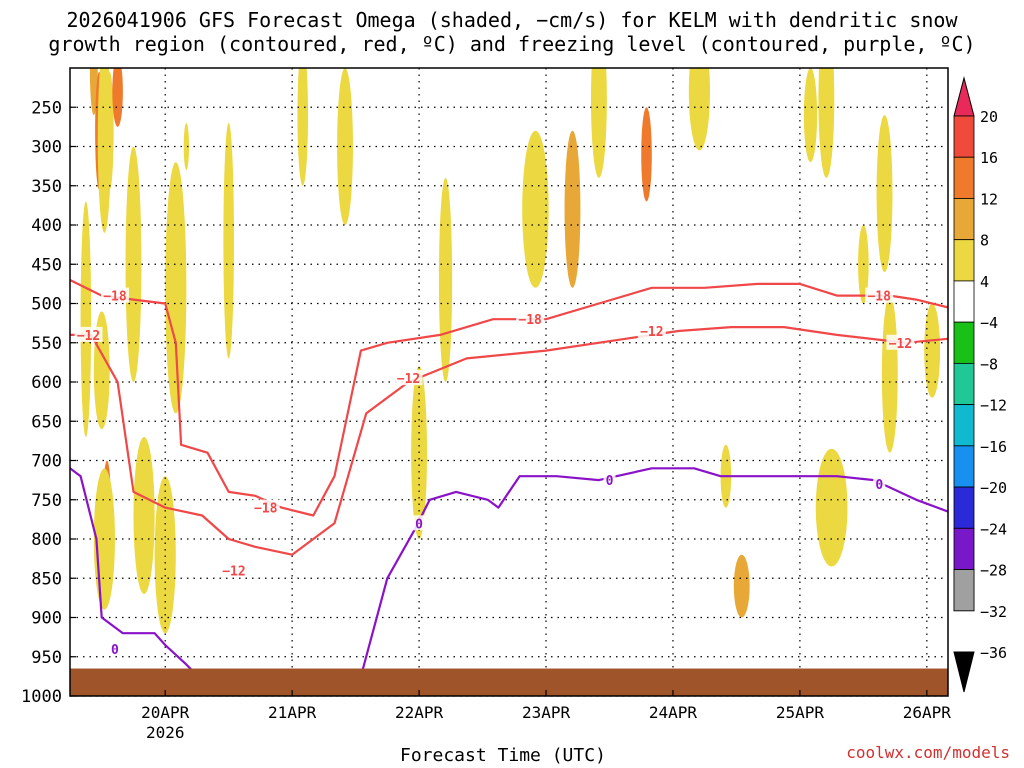 The width and height of the screenshot is (1024, 768). Describe the element at coordinates (989, 323) in the screenshot. I see `colorbar-label-5: −4` at that location.